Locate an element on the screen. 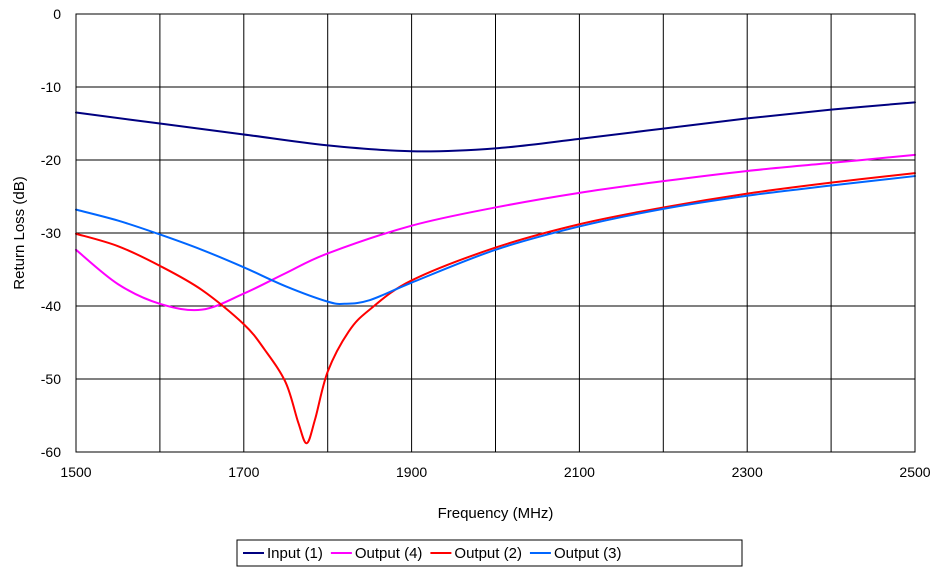 This screenshot has width=940, height=571. legend-box is located at coordinates (489, 553).